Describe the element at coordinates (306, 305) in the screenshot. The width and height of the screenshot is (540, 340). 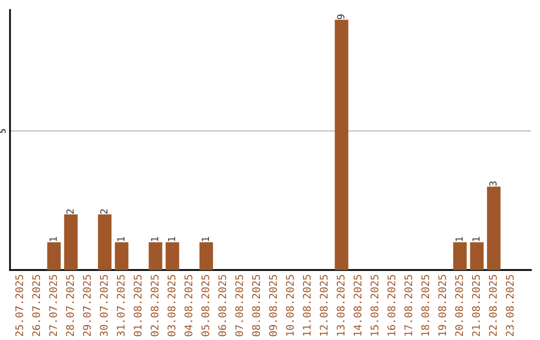
I see `x-tick-label: 11.08.2025` at that location.